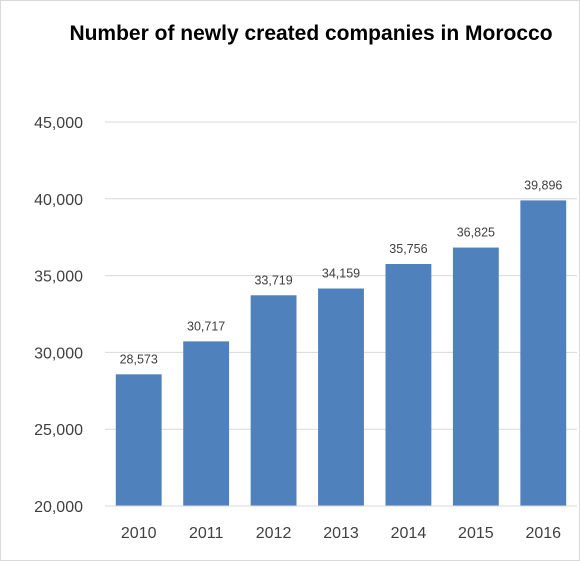  What do you see at coordinates (274, 533) in the screenshot?
I see `x-tick-label-2012: 2012` at bounding box center [274, 533].